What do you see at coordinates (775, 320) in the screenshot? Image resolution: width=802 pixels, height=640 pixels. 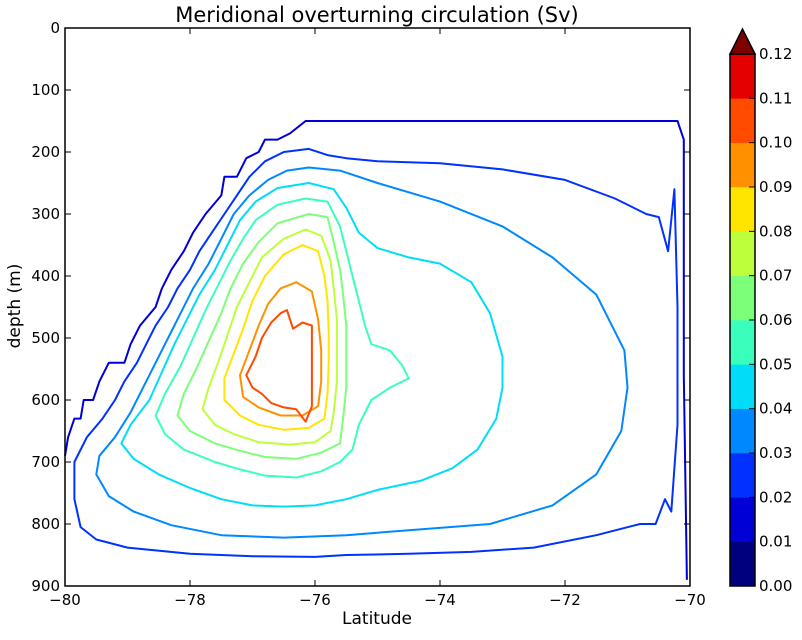 I see `colorbar-tick-label: 0.06` at bounding box center [775, 320].